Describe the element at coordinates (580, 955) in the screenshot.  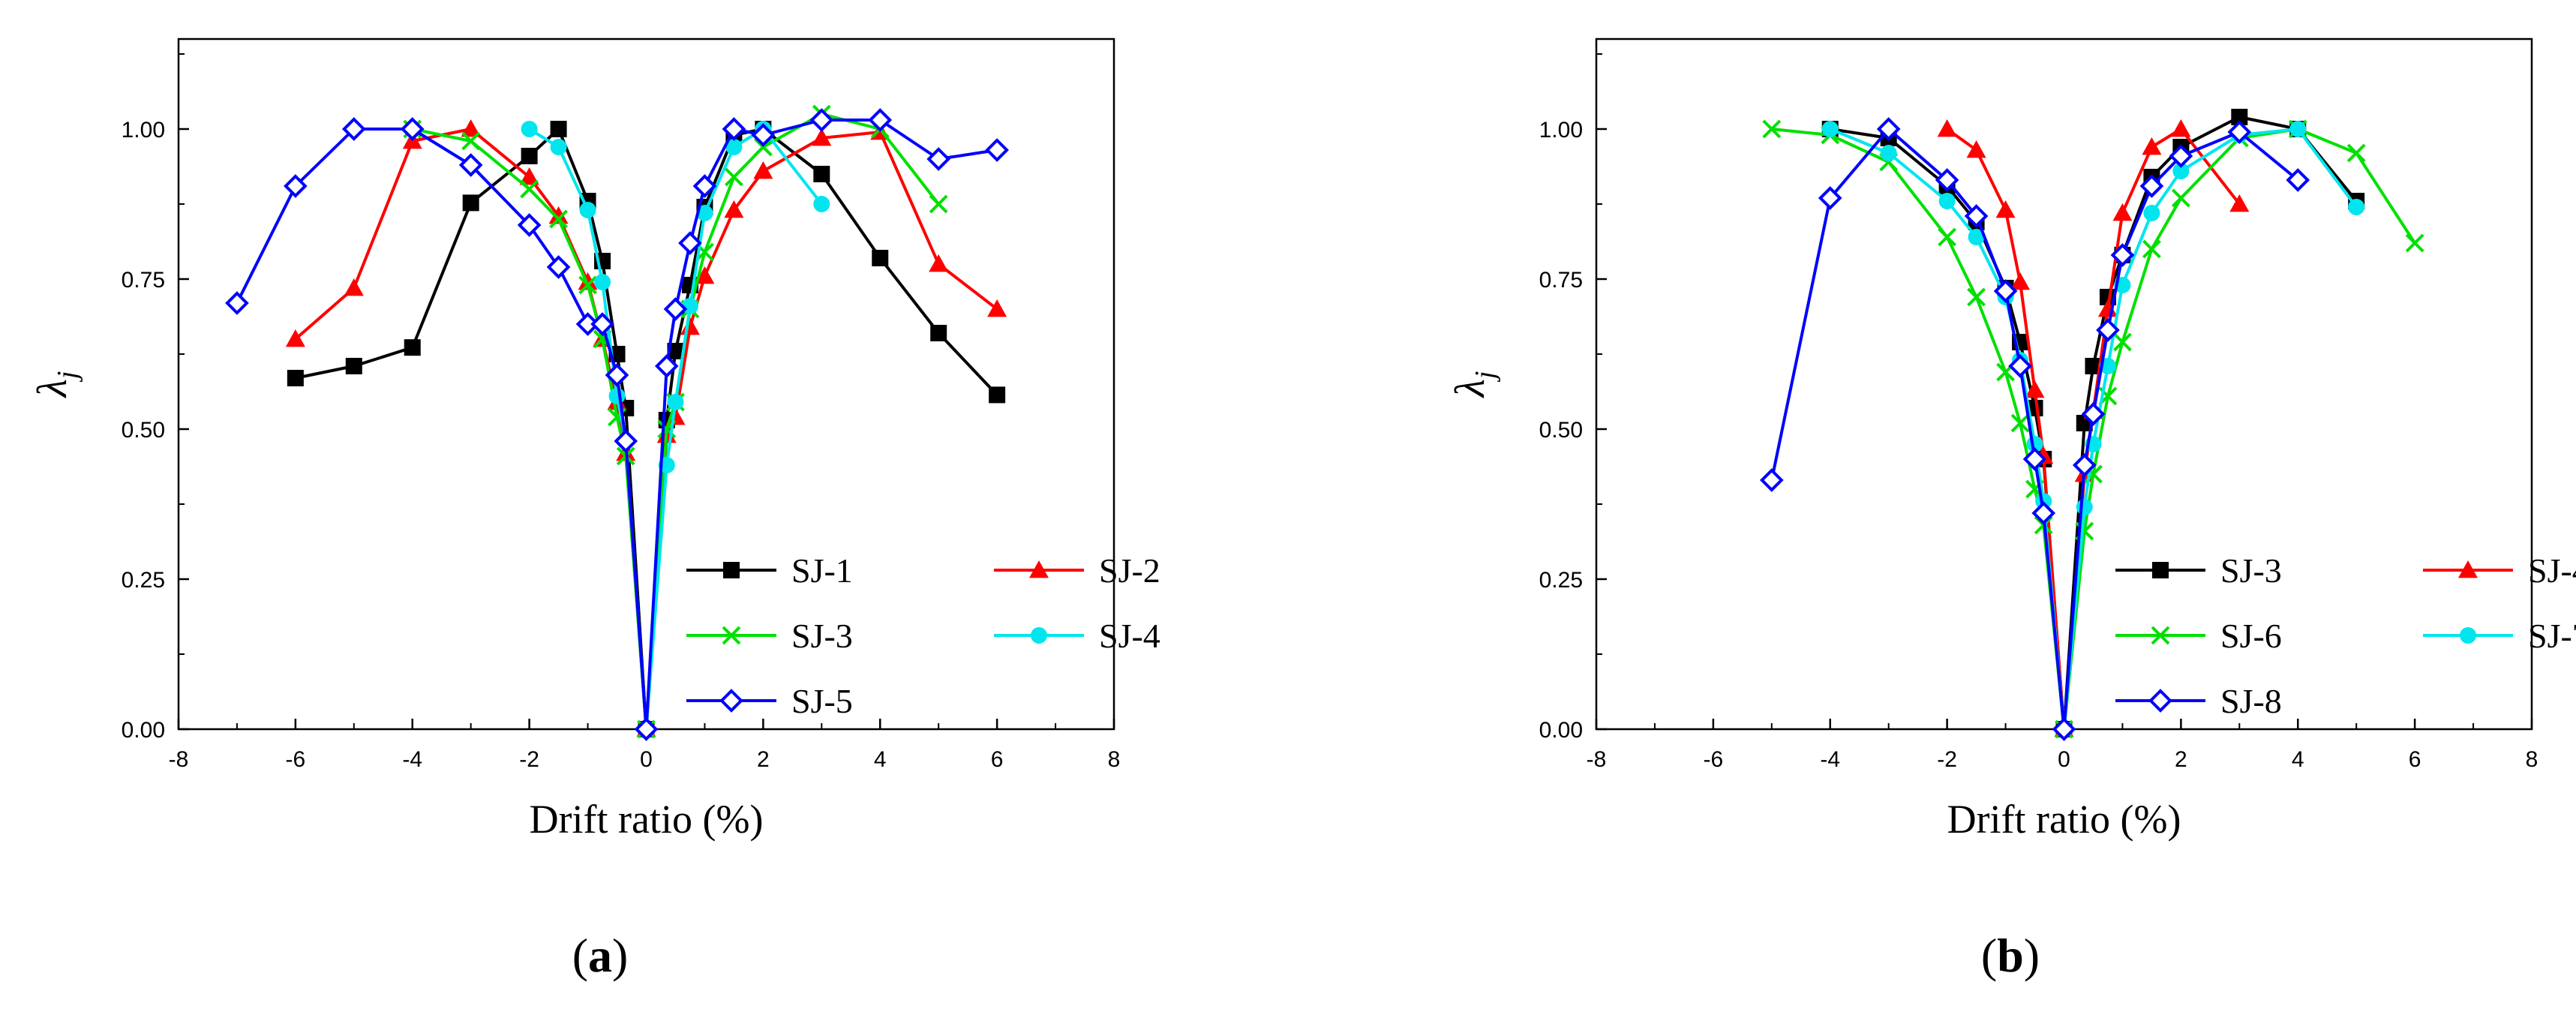
I see `panel-label-open: (` at that location.